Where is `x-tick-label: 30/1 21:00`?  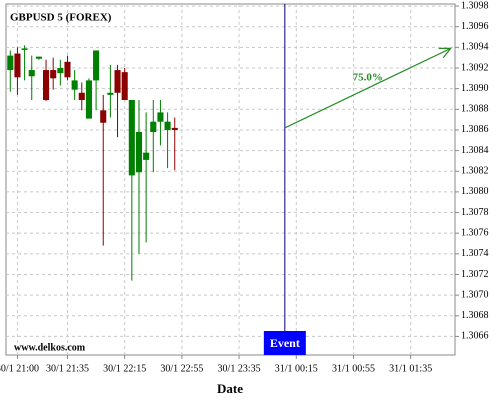
x-tick-label: 30/1 21:00 is located at coordinates (19, 368).